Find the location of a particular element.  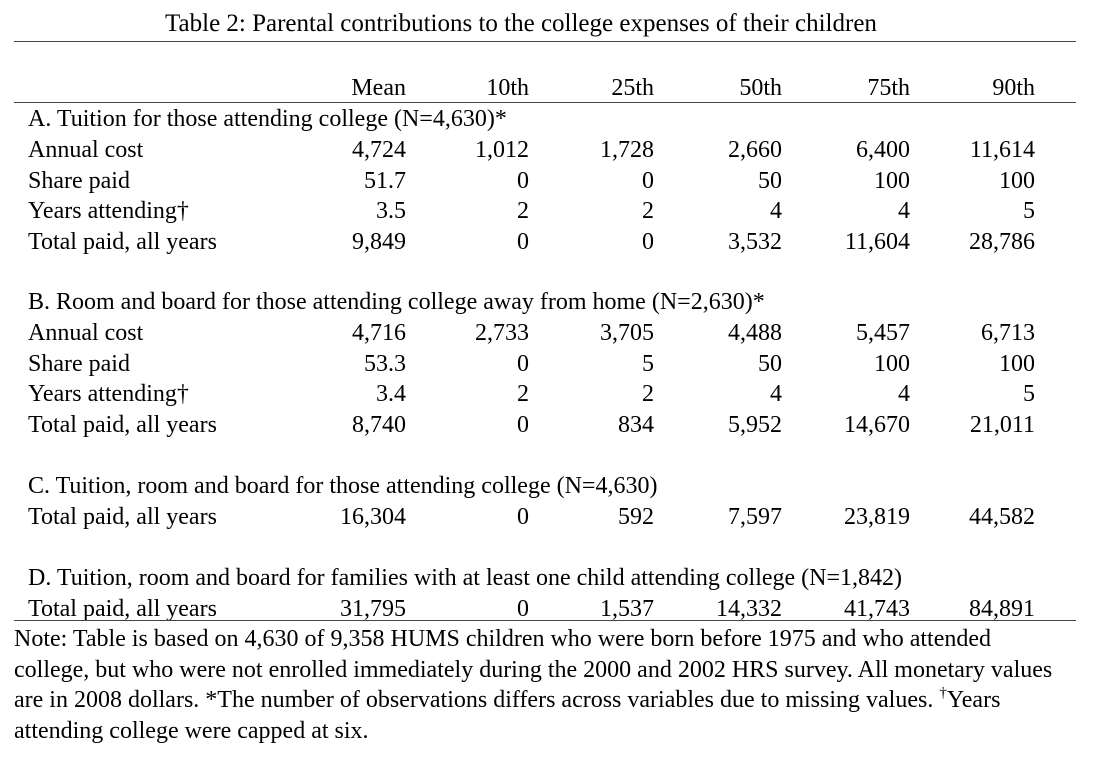

table-cell: 2,733 is located at coordinates (502, 333).